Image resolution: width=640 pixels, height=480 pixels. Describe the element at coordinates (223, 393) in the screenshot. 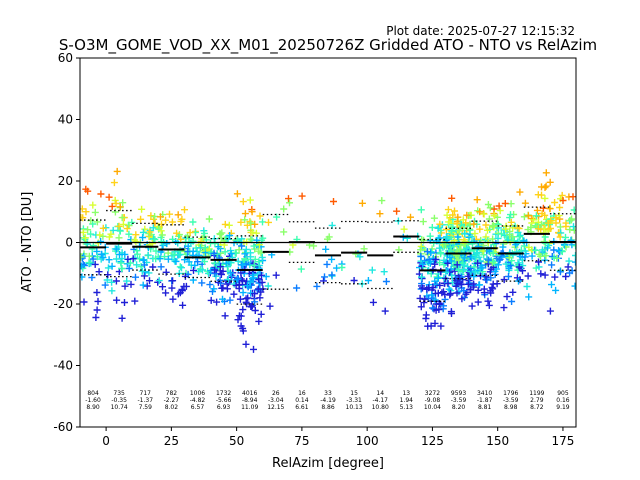

I see `bin-count-label: 1732` at that location.